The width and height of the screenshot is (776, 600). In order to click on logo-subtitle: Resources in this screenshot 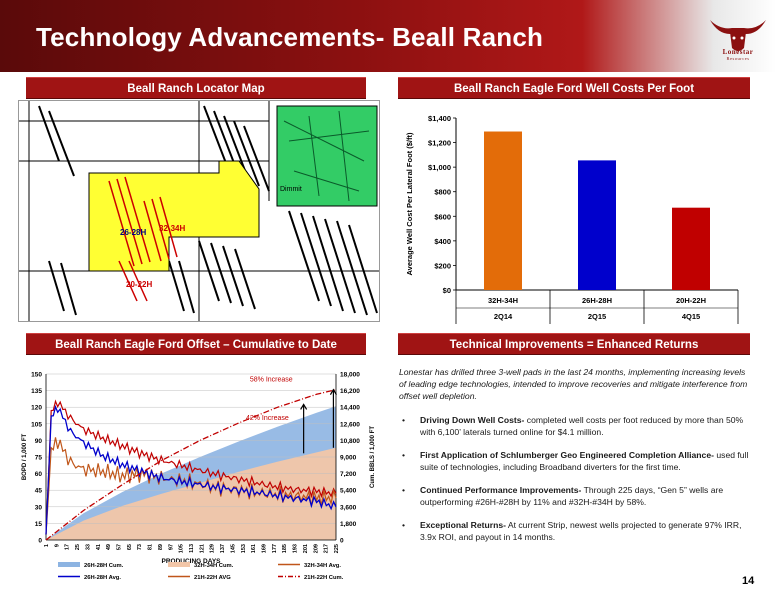, I will do `click(738, 58)`.